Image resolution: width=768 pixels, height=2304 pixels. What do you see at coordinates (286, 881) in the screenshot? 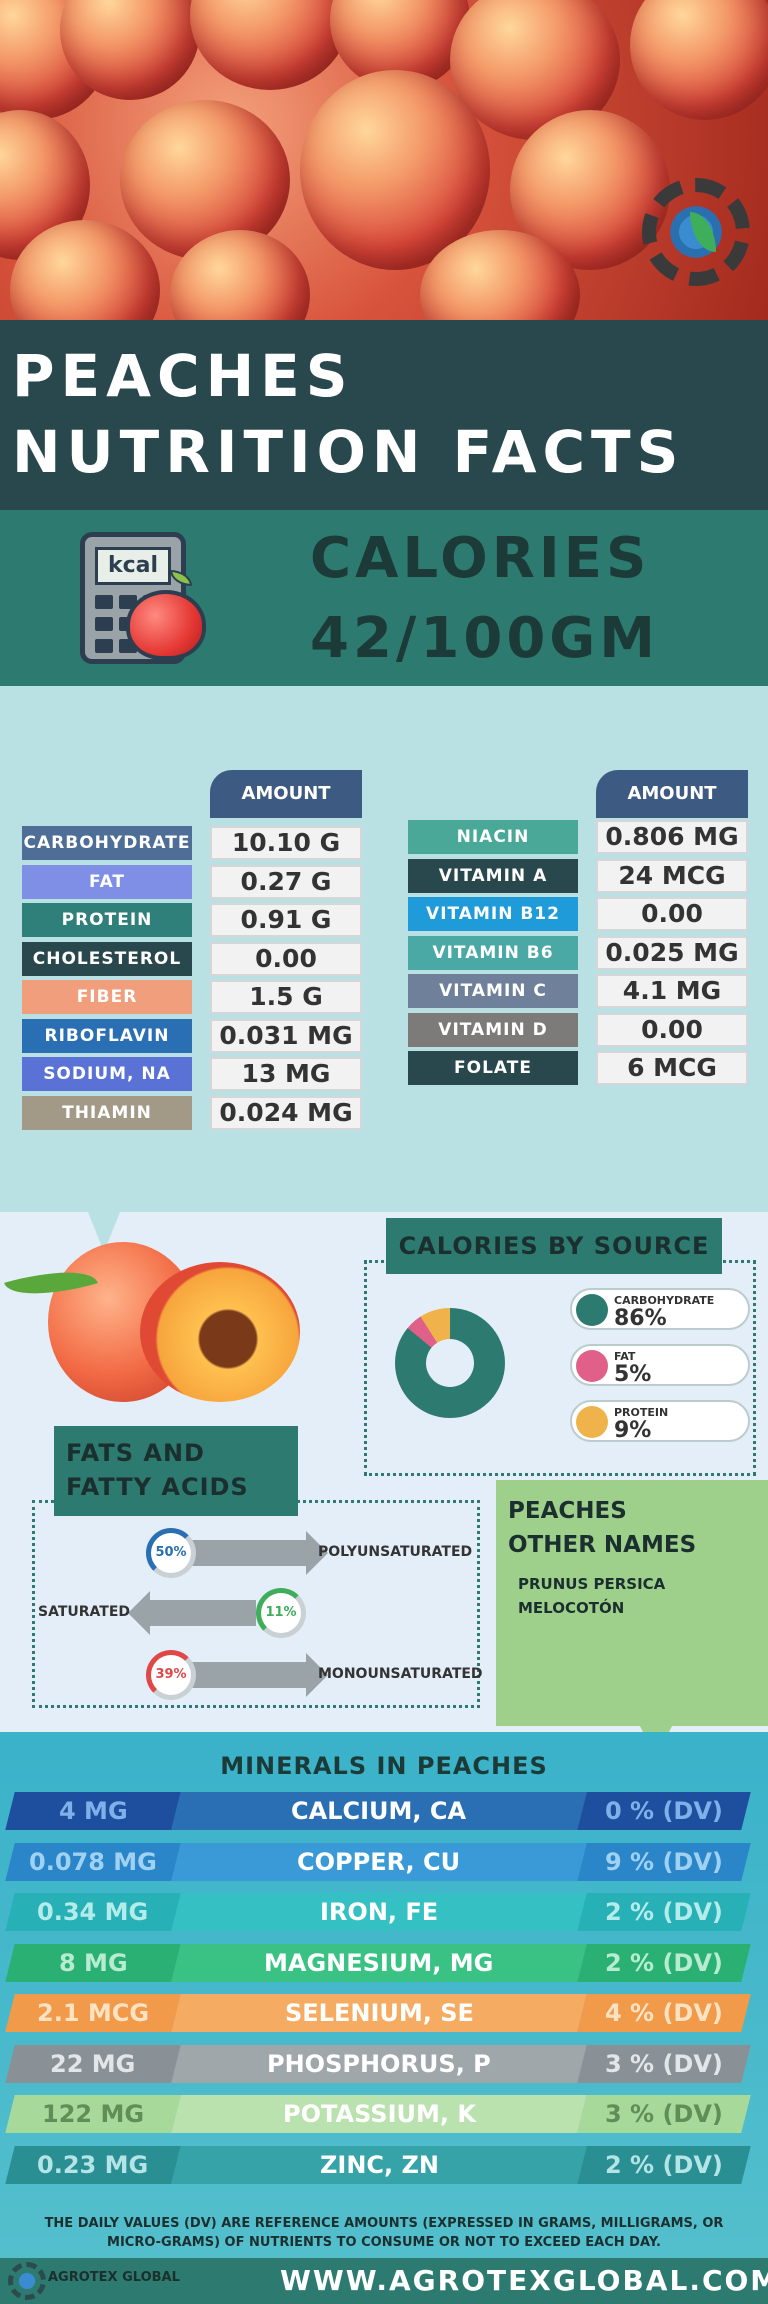
I see `left-value: 0.27 G` at bounding box center [286, 881].